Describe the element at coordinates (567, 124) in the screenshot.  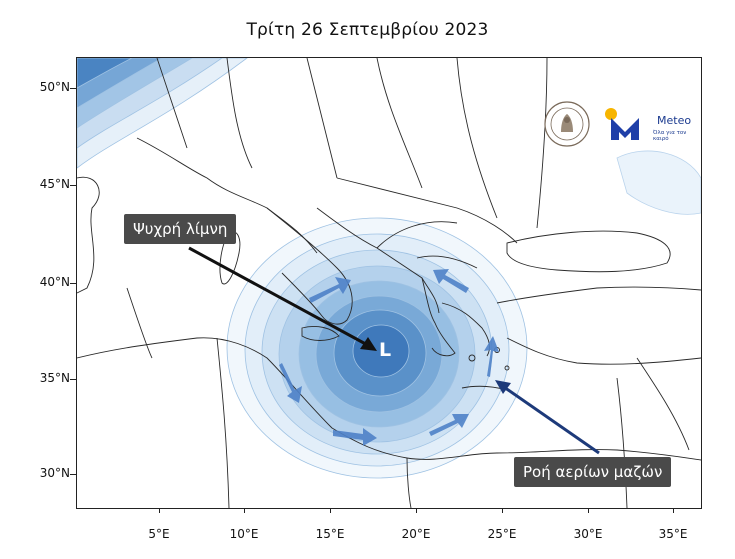
I see `university-seal-icon` at that location.